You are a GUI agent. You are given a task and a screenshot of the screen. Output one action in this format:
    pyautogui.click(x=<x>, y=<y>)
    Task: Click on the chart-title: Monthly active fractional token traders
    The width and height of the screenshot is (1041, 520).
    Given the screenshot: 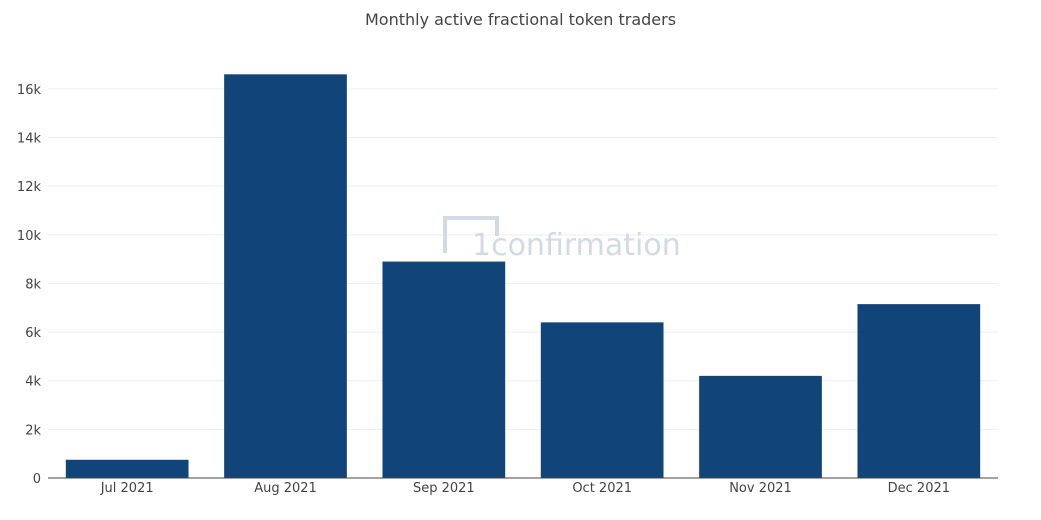 What is the action you would take?
    pyautogui.click(x=520, y=19)
    